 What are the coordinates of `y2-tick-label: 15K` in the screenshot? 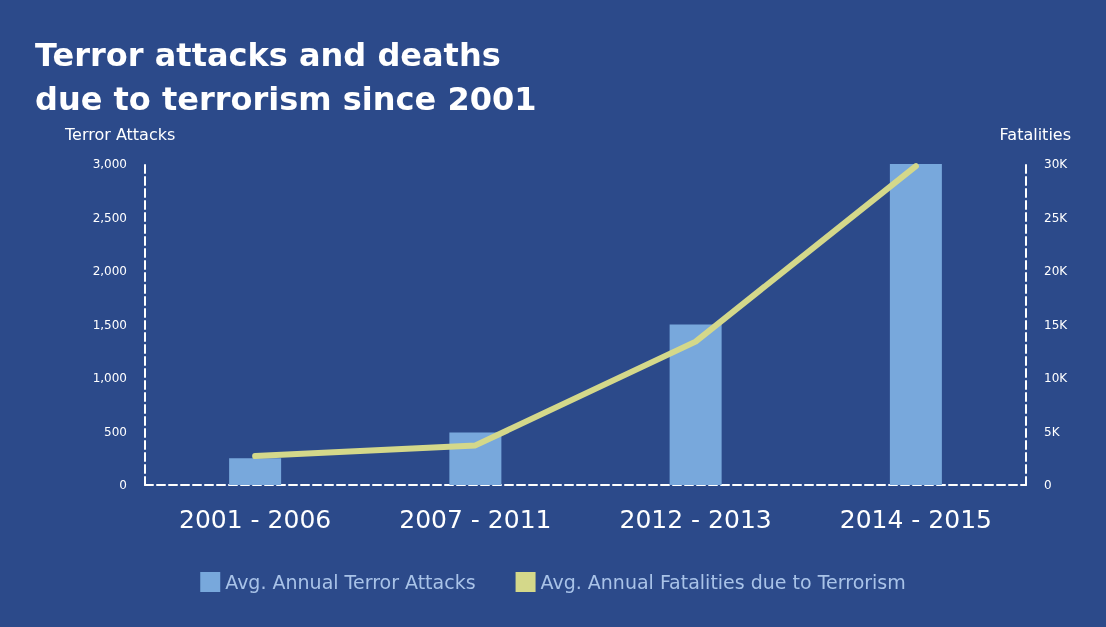 It's located at (1056, 324).